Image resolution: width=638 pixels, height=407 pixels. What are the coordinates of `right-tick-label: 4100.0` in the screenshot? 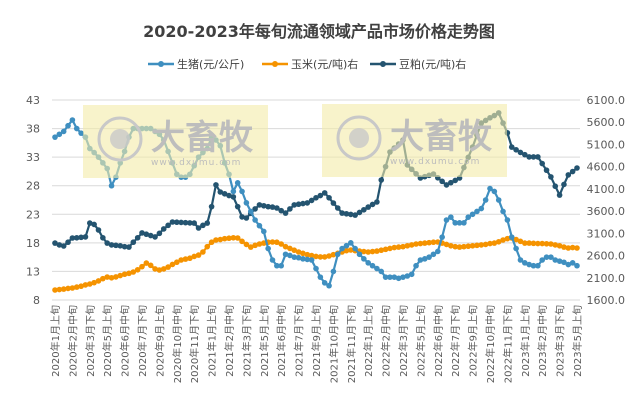 It's located at (606, 189).